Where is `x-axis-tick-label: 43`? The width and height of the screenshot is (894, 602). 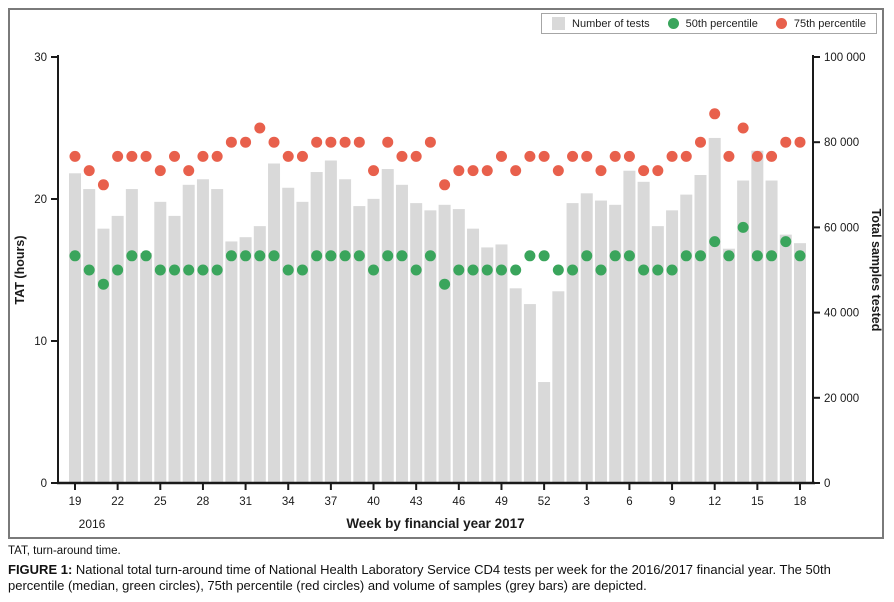 x-axis-tick-label: 43 is located at coordinates (416, 502).